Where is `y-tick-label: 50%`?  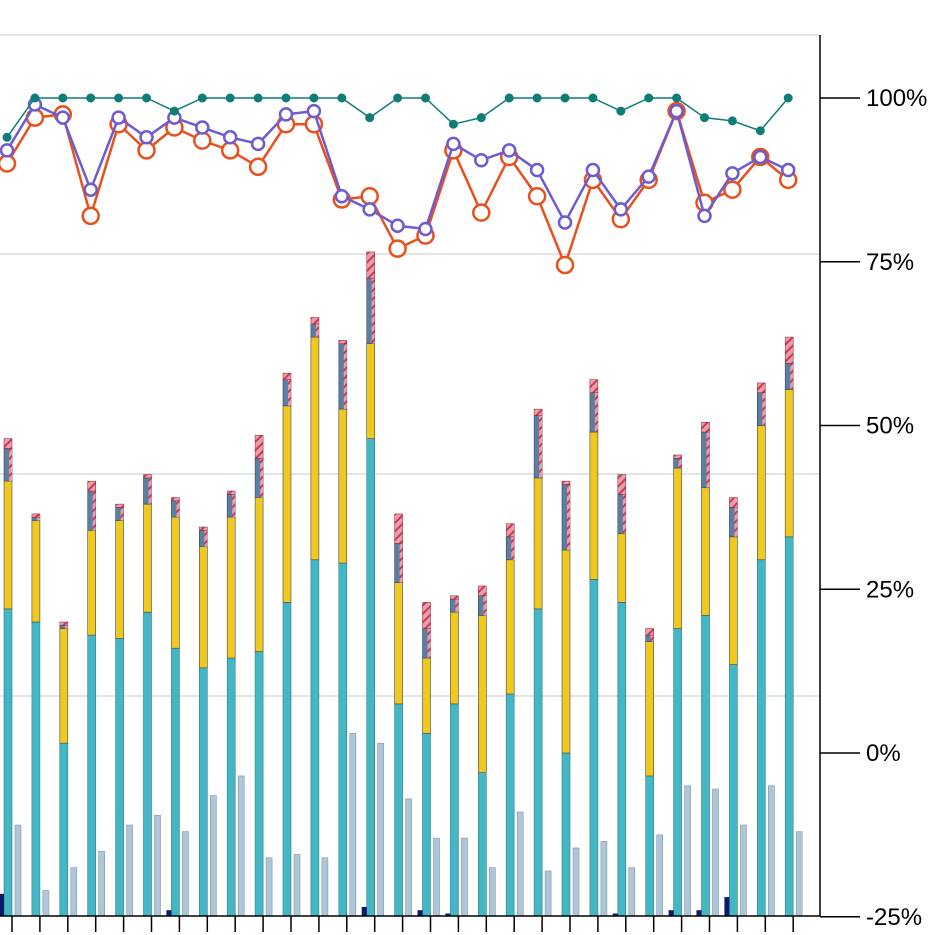 y-tick-label: 50% is located at coordinates (890, 426).